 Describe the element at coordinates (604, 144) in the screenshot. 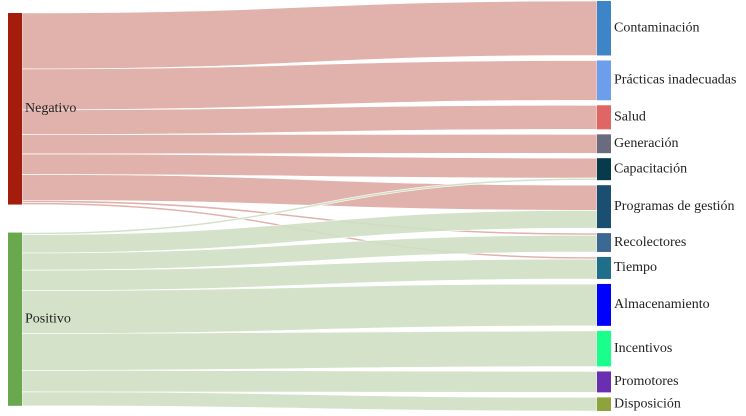

I see `node-generacion` at that location.